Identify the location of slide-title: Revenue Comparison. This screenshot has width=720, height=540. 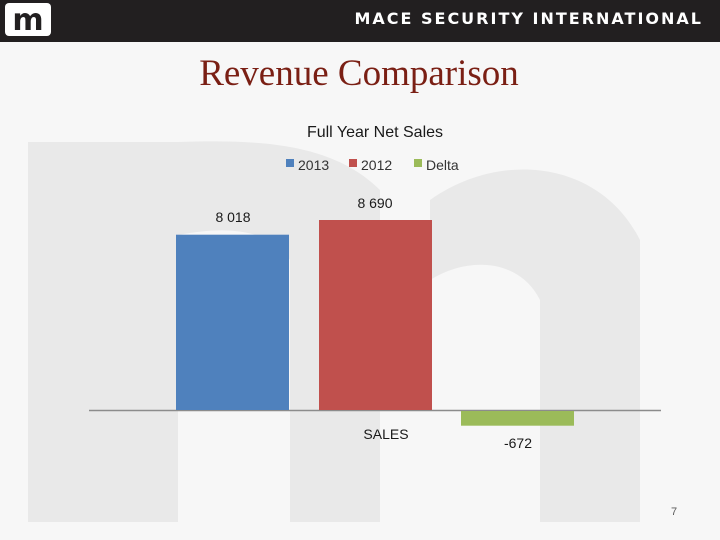
(360, 73).